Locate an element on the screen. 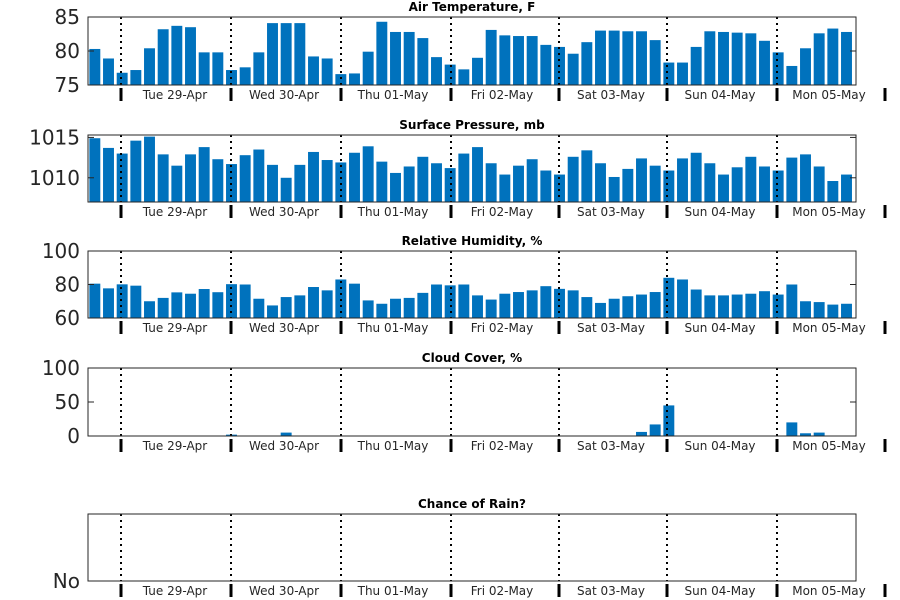 The height and width of the screenshot is (600, 900). chart-title: Cloud Cover, % is located at coordinates (472, 358).